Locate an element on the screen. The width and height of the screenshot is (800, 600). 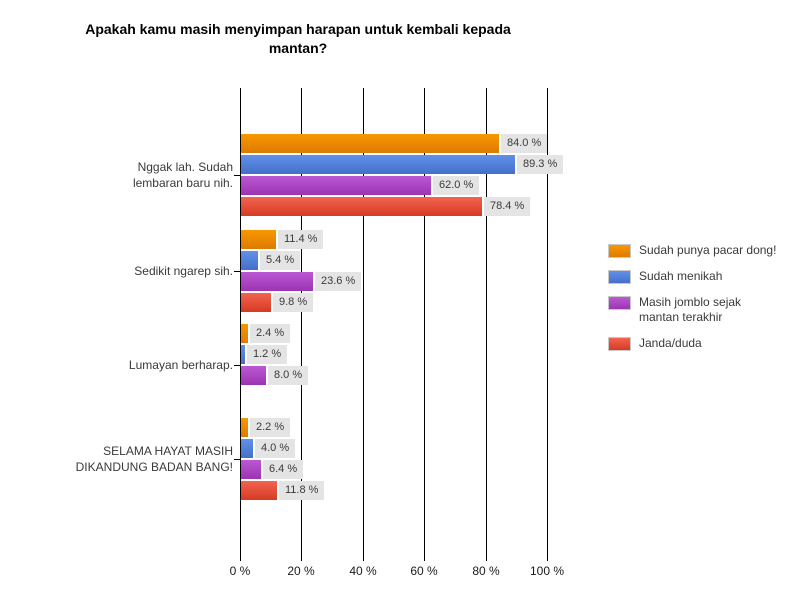
x-axis-tick-label: 0 % is located at coordinates (240, 571).